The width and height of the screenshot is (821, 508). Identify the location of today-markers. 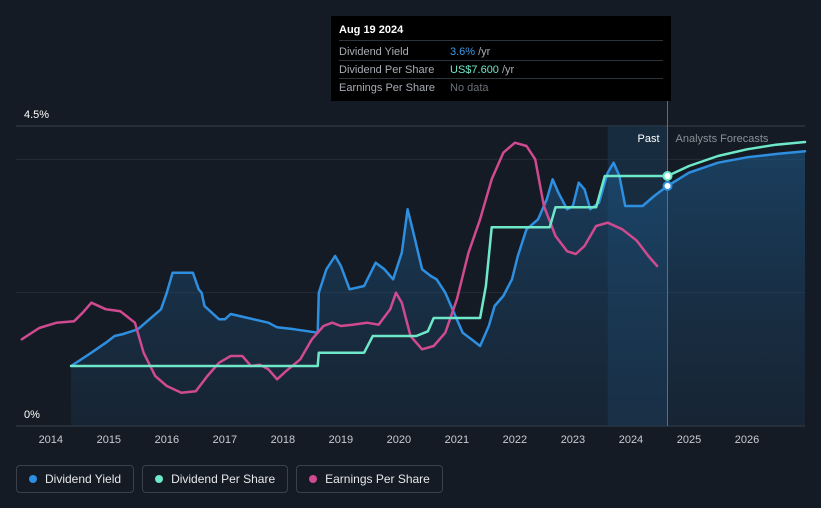
(667, 181).